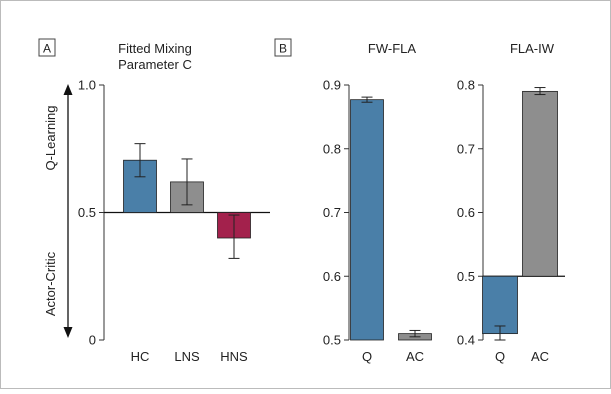 Image resolution: width=611 pixels, height=394 pixels. What do you see at coordinates (332, 276) in the screenshot?
I see `chart-fw-fla-y-tick-label: 0.6` at bounding box center [332, 276].